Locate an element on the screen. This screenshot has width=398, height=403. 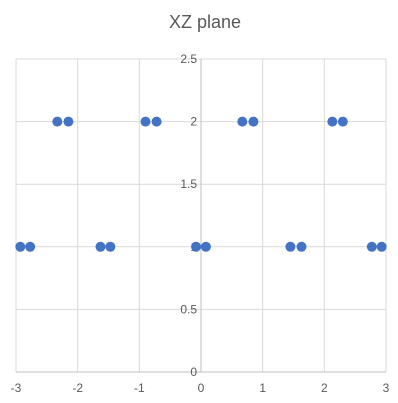
x-tick-label: 3 is located at coordinates (386, 388).